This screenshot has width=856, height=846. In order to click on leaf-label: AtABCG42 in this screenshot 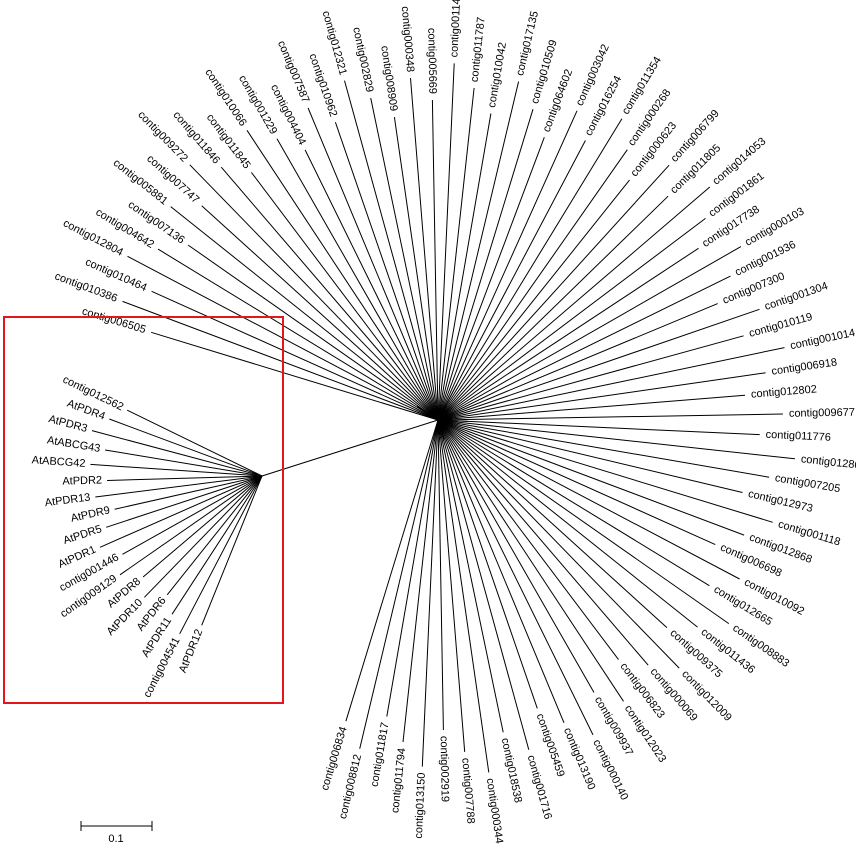, I will do `click(58, 462)`.